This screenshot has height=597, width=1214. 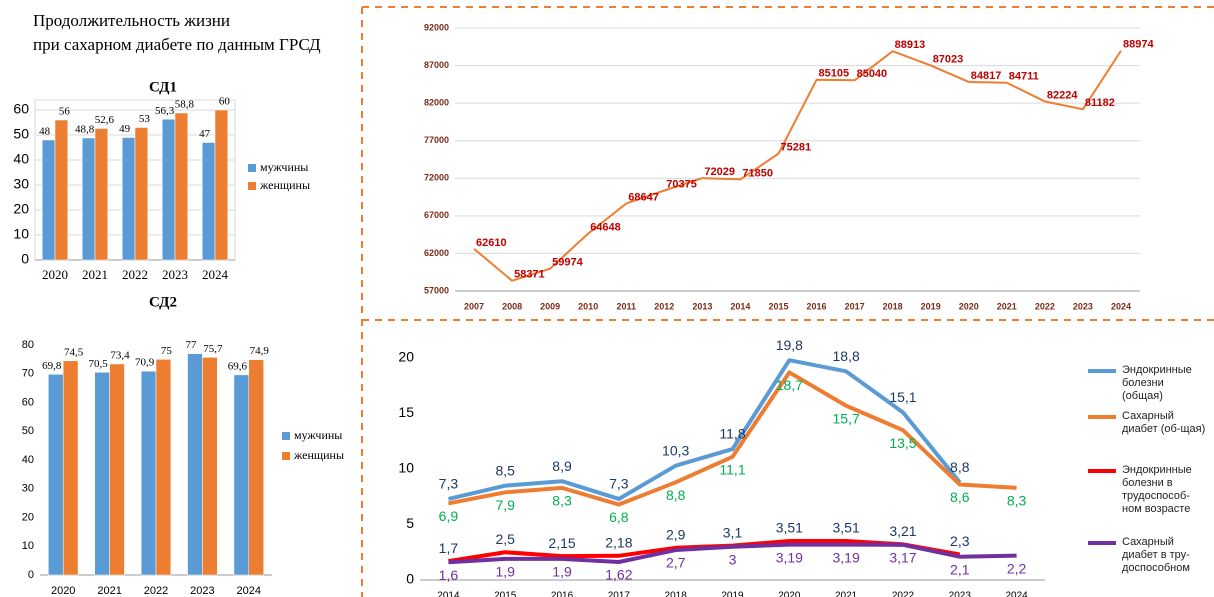 I want to click on legend-label: Сахарный диабет в тру-доспособном, so click(x=1156, y=555).